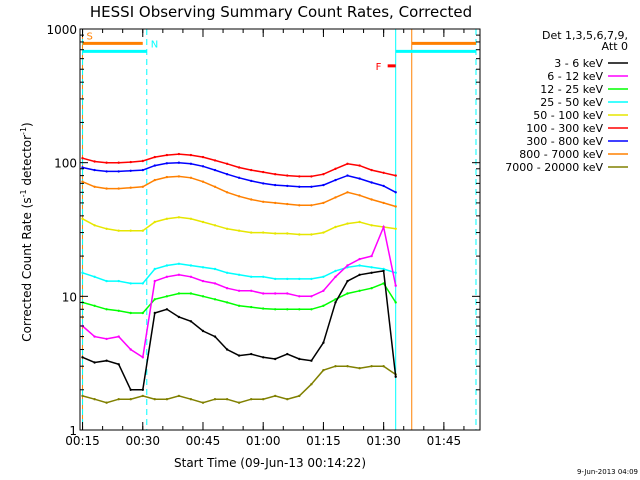 The image size is (640, 480). Describe the element at coordinates (61, 30) in the screenshot. I see `y-tick-label-3: 1000` at that location.